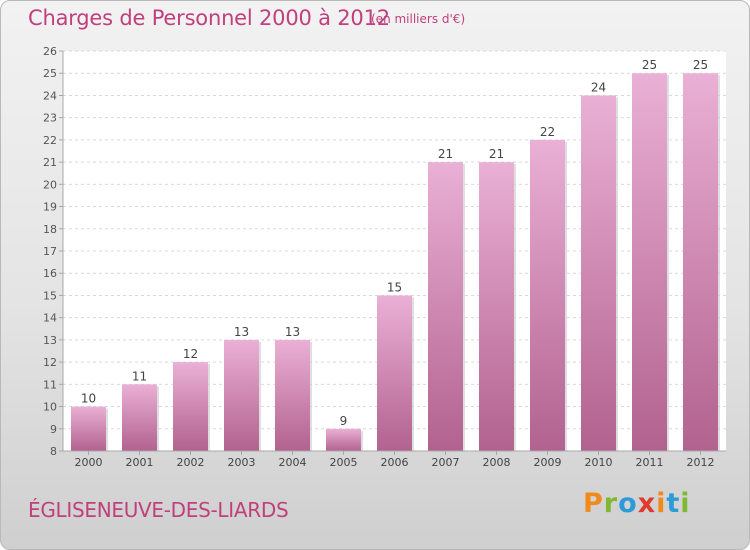 This screenshot has height=550, width=750. I want to click on bar-value-label: 22, so click(547, 132).